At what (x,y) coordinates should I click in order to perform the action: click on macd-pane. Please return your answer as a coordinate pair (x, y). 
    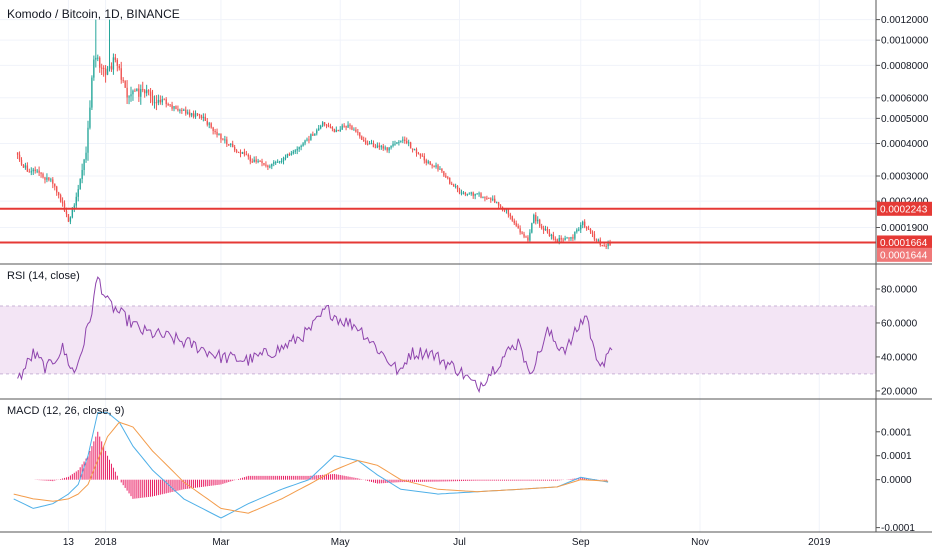
    Looking at the image, I should click on (311, 465).